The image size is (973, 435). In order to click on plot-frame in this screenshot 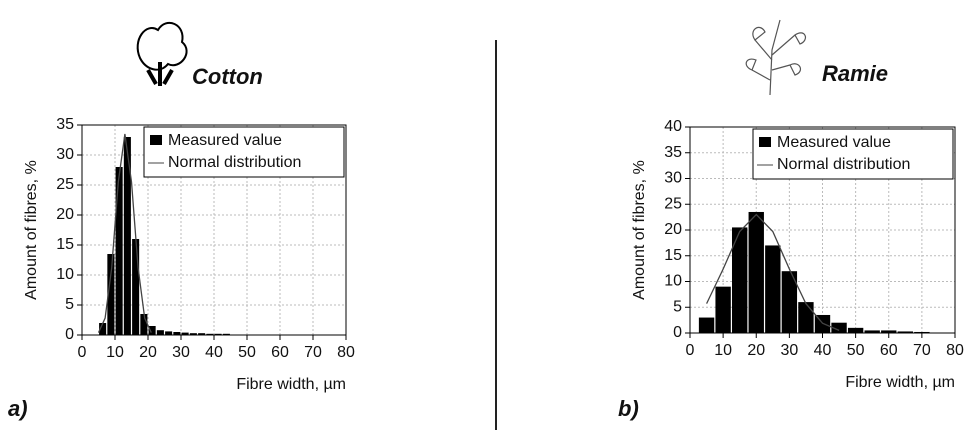, I will do `click(214, 230)`.